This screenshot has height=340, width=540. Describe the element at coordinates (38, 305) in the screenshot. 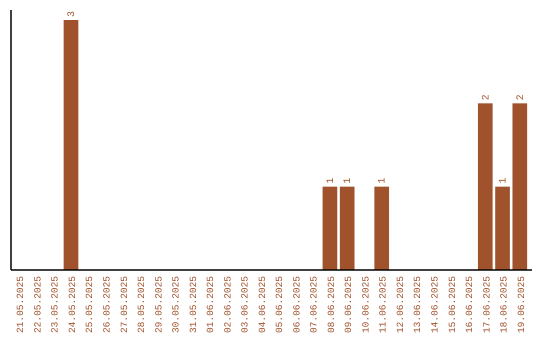

I see `x-tick-label: 22.05.2025` at that location.